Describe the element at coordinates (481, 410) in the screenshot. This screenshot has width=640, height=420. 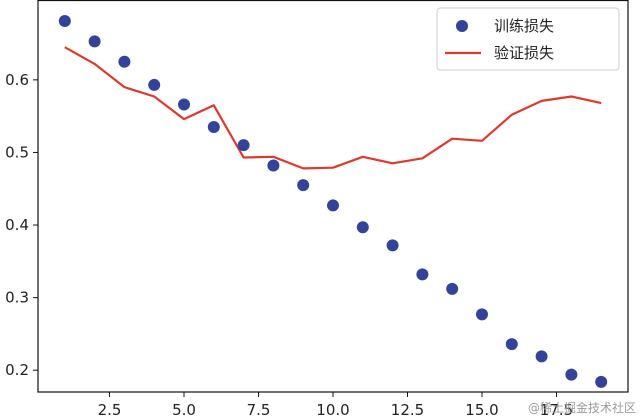
I see `x-tick-label: 15.0` at that location.